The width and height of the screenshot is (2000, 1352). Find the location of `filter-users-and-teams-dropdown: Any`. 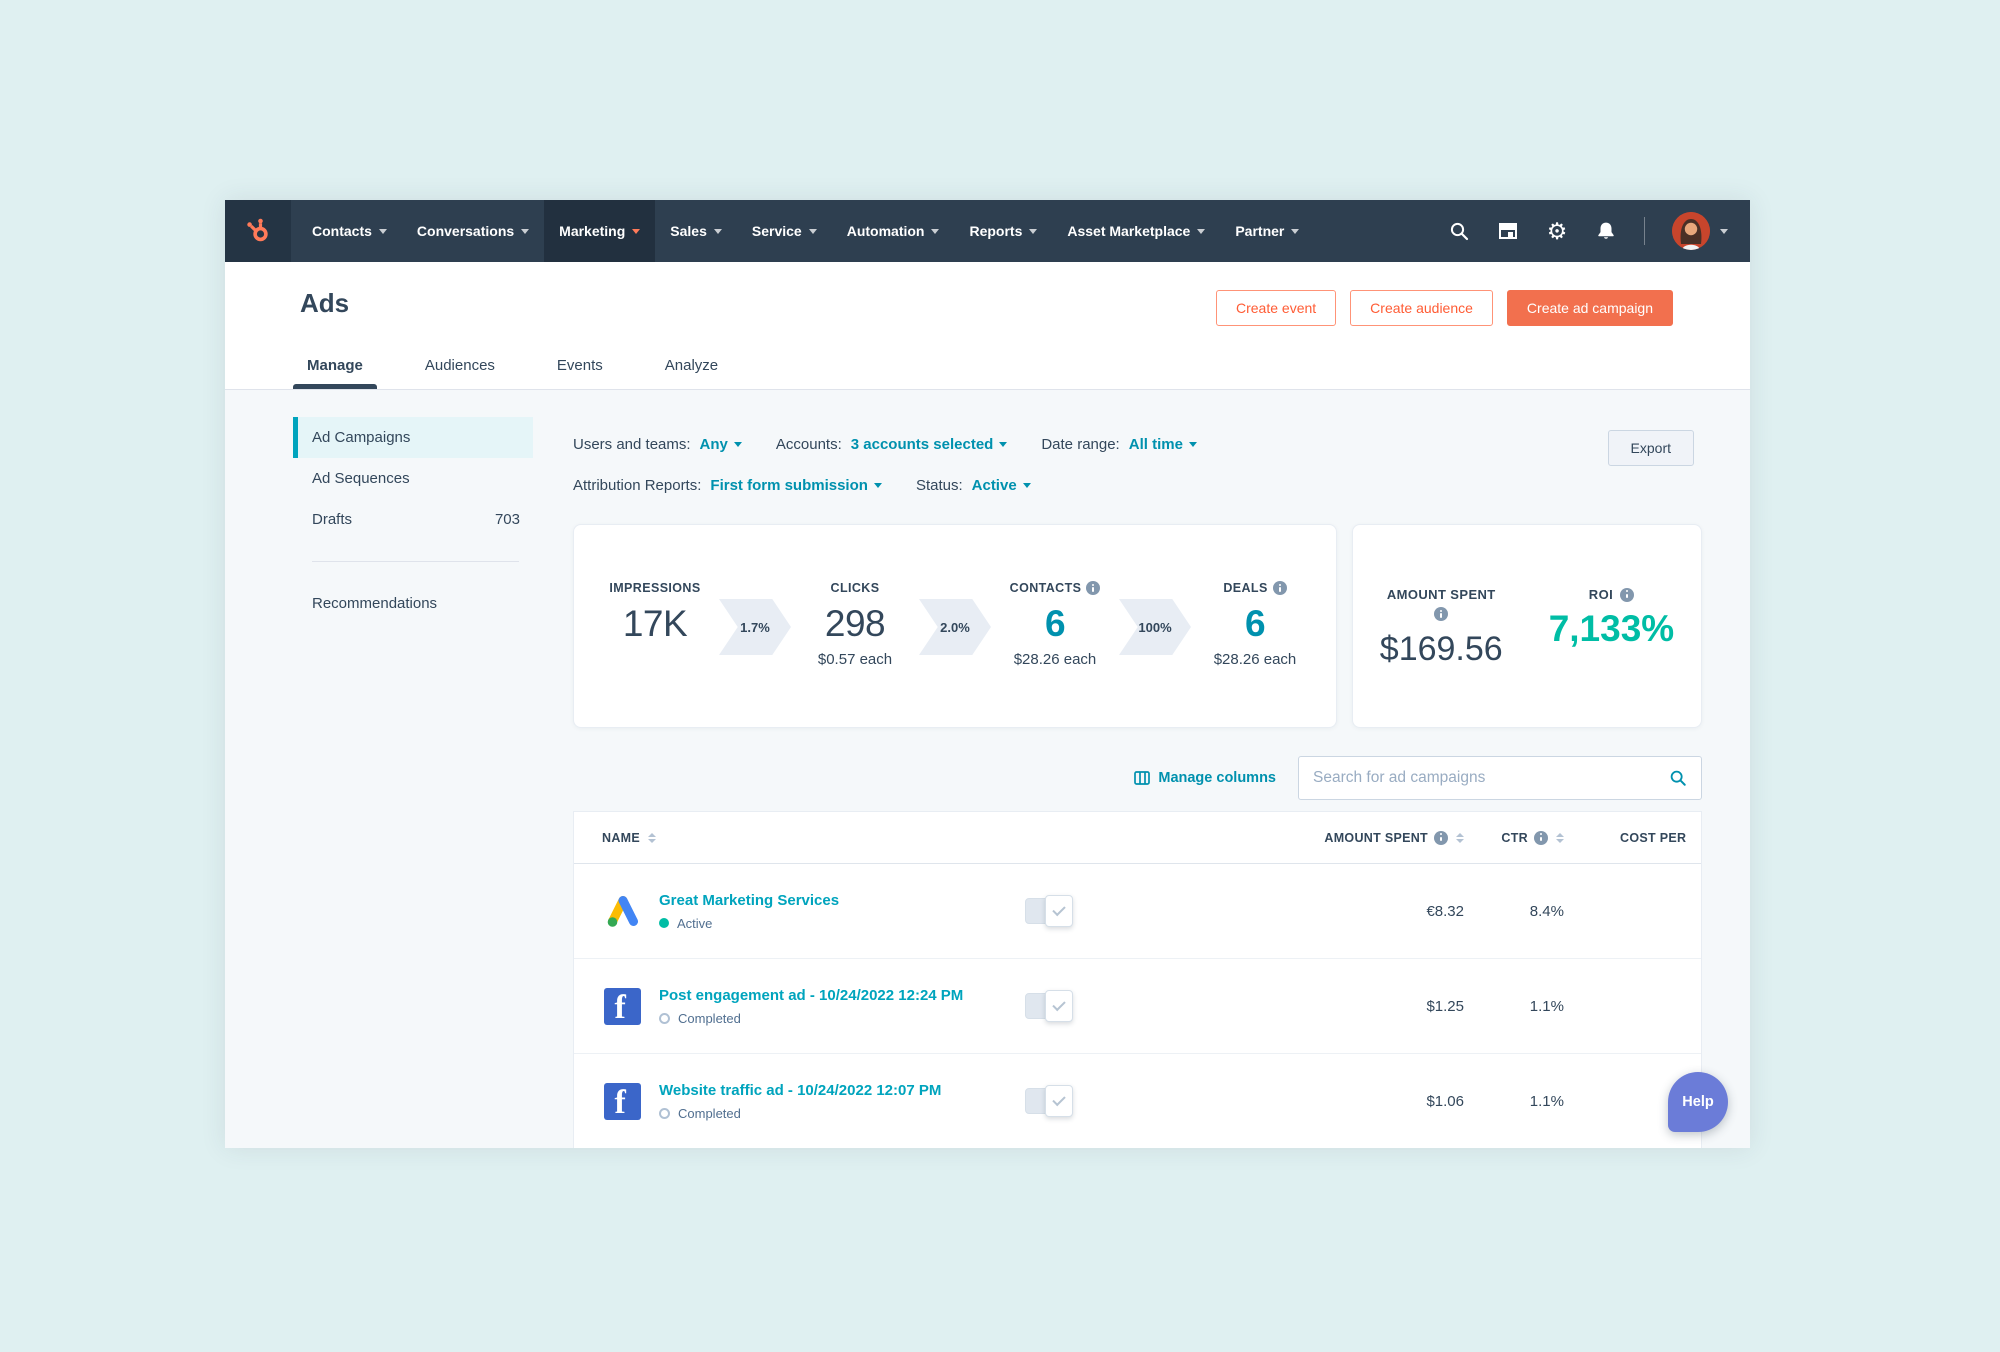

filter-users-and-teams-dropdown: Any is located at coordinates (721, 444).